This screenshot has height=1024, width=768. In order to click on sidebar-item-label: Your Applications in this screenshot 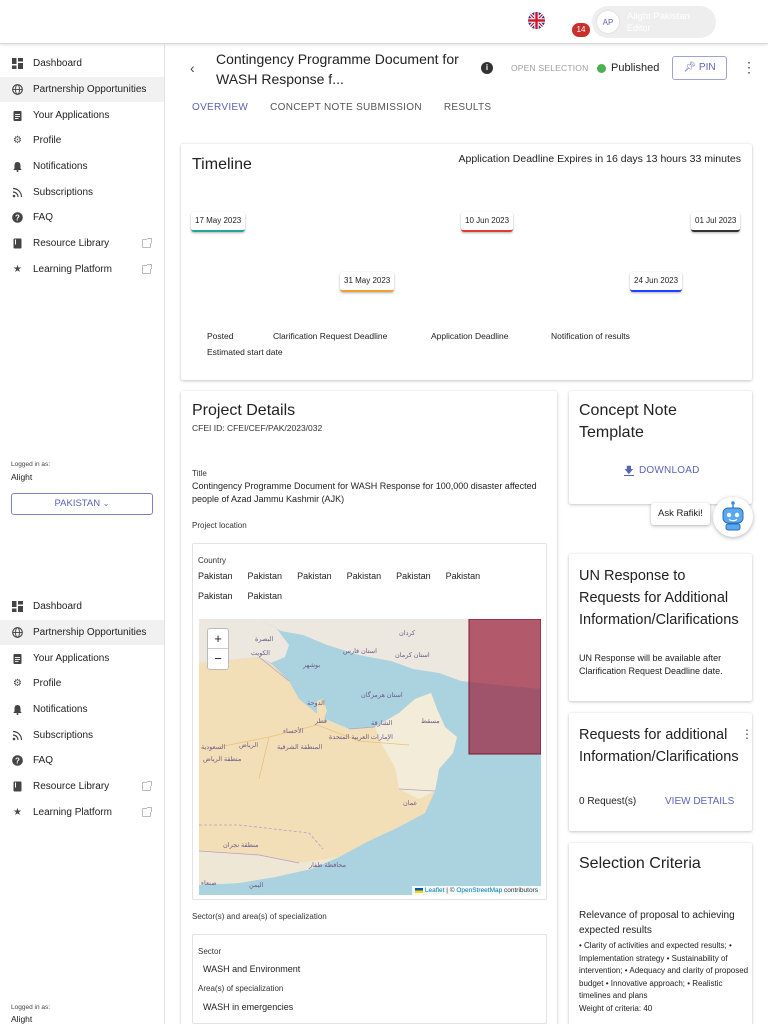, I will do `click(71, 658)`.